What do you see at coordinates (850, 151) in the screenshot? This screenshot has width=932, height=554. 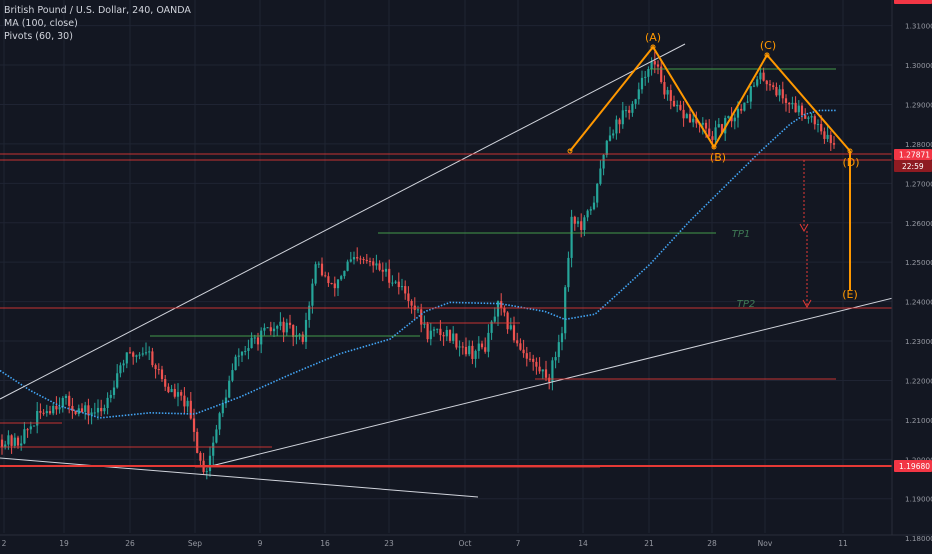 I see `pattern-point` at bounding box center [850, 151].